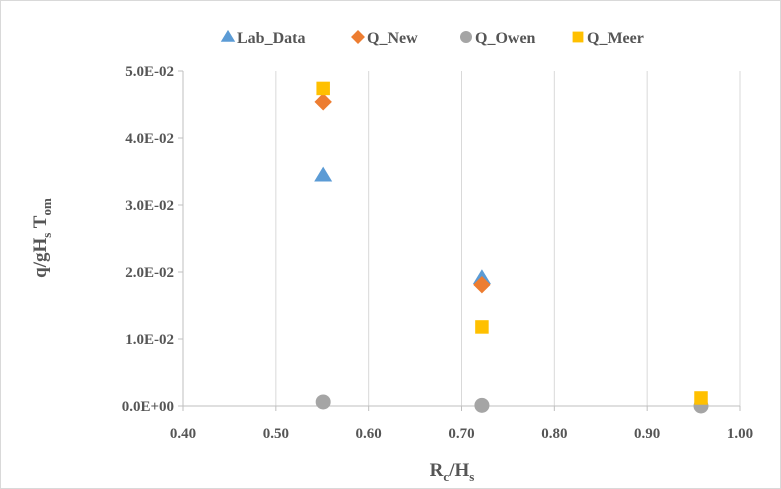  I want to click on x-tick-label: 0.90, so click(647, 434).